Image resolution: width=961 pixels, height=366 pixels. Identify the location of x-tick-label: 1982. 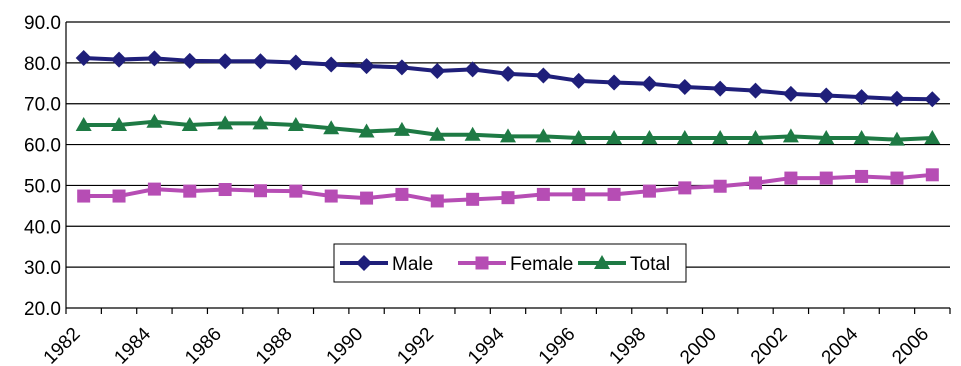
(62, 345).